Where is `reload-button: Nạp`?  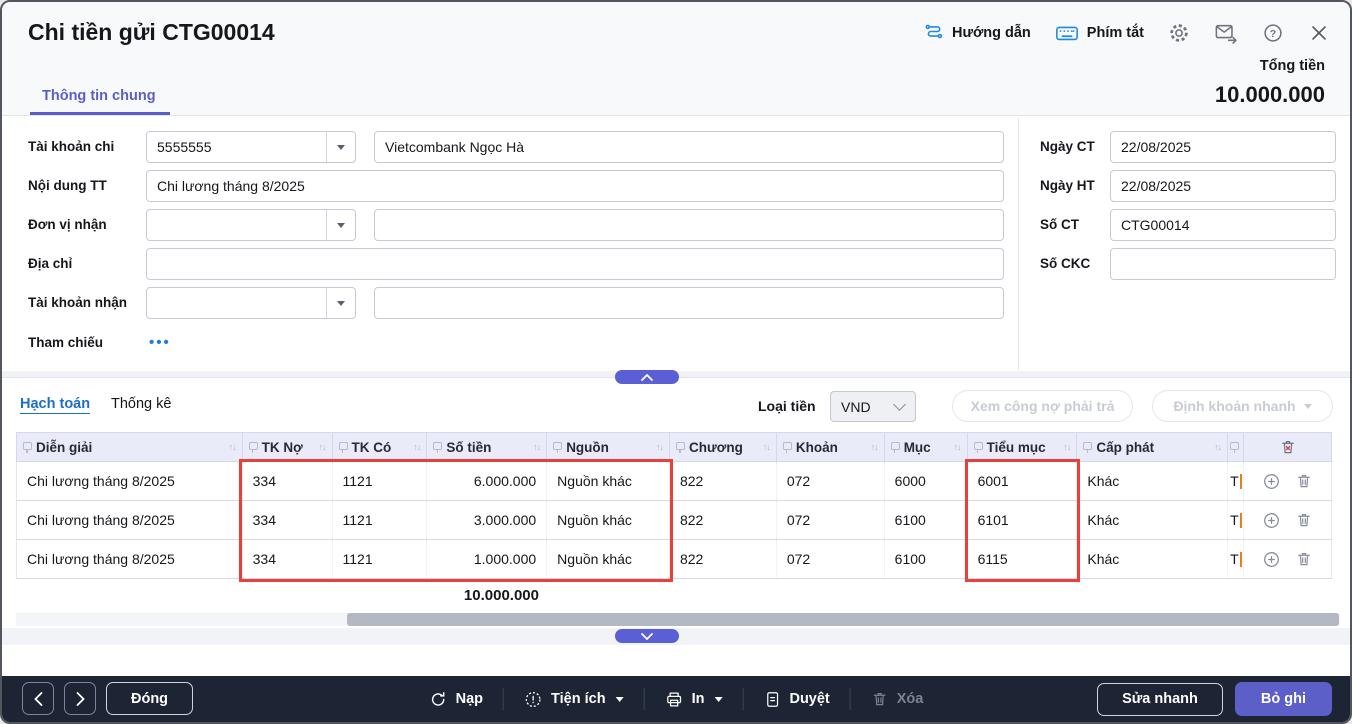
reload-button: Nạp is located at coordinates (456, 699).